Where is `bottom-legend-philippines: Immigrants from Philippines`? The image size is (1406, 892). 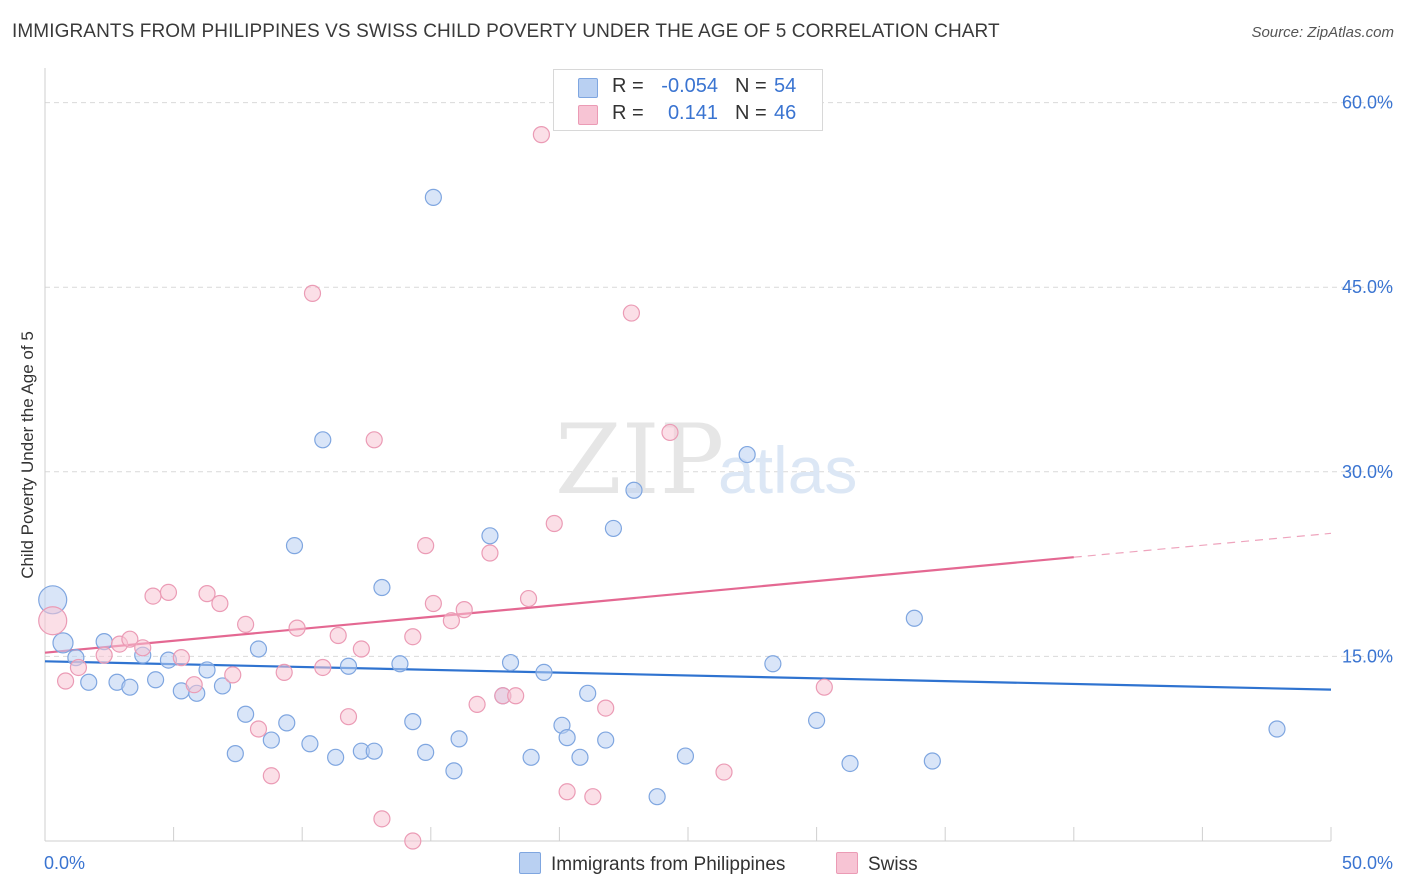 bottom-legend-philippines: Immigrants from Philippines is located at coordinates (652, 864).